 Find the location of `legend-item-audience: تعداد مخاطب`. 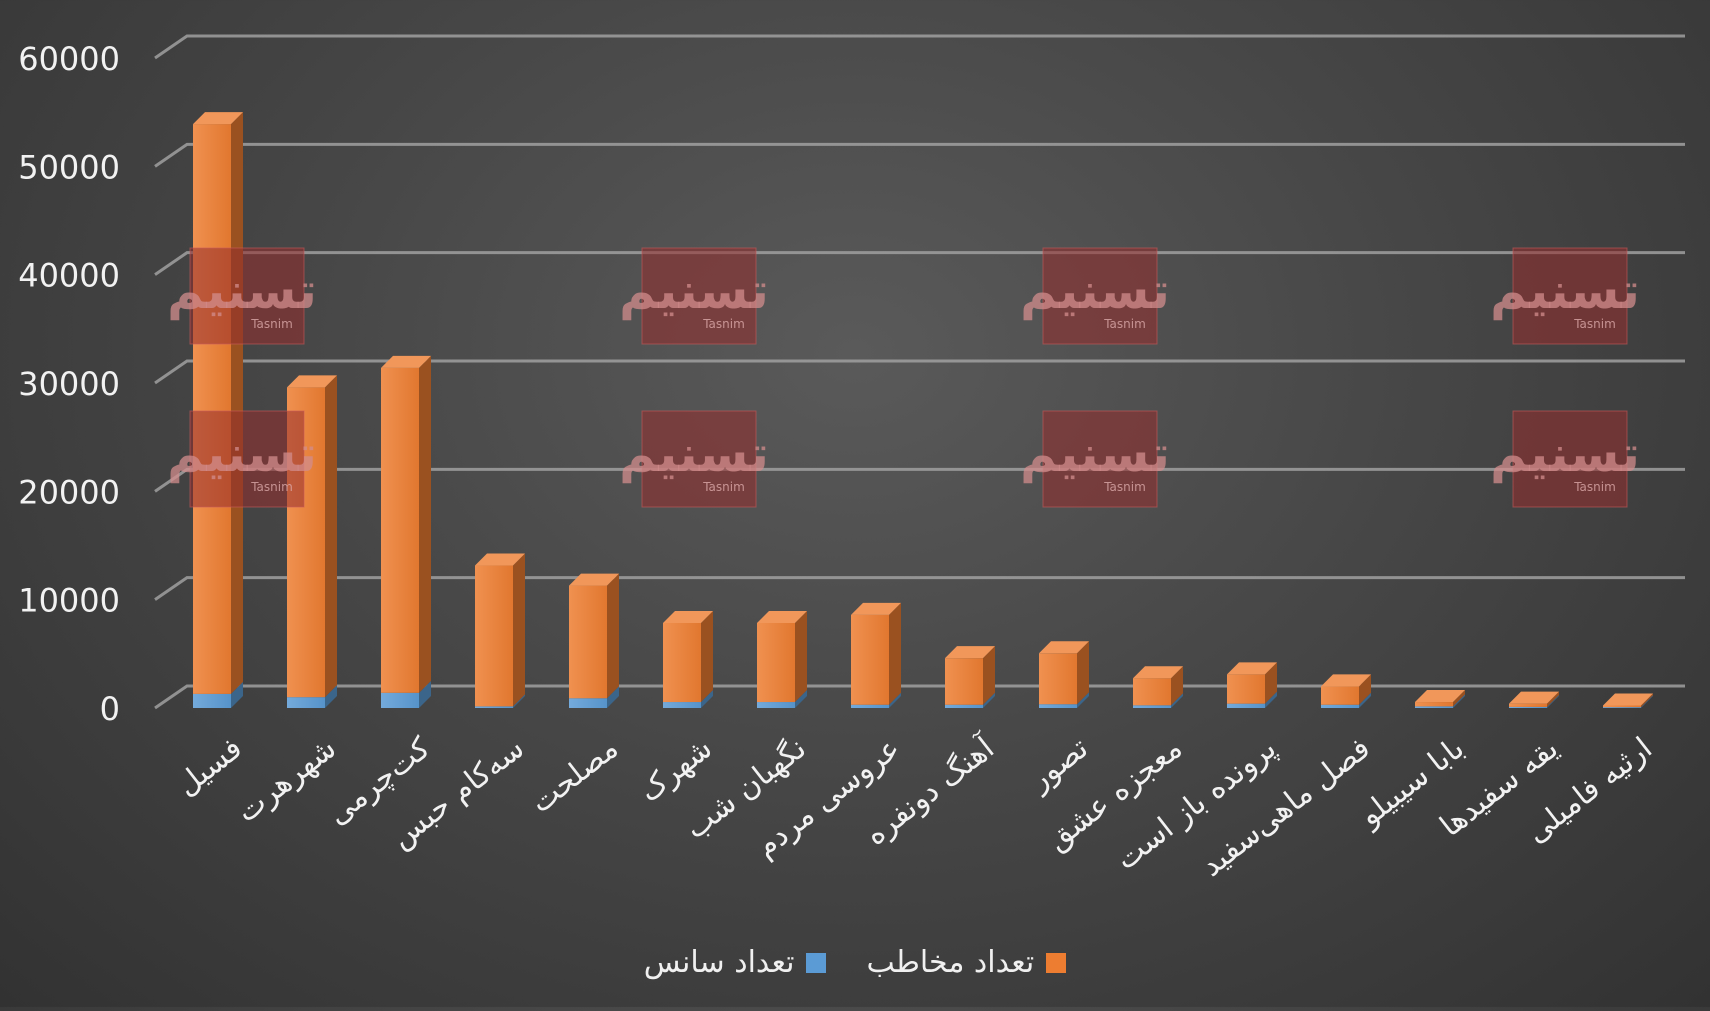

legend-item-audience: تعداد مخاطب is located at coordinates (966, 962).